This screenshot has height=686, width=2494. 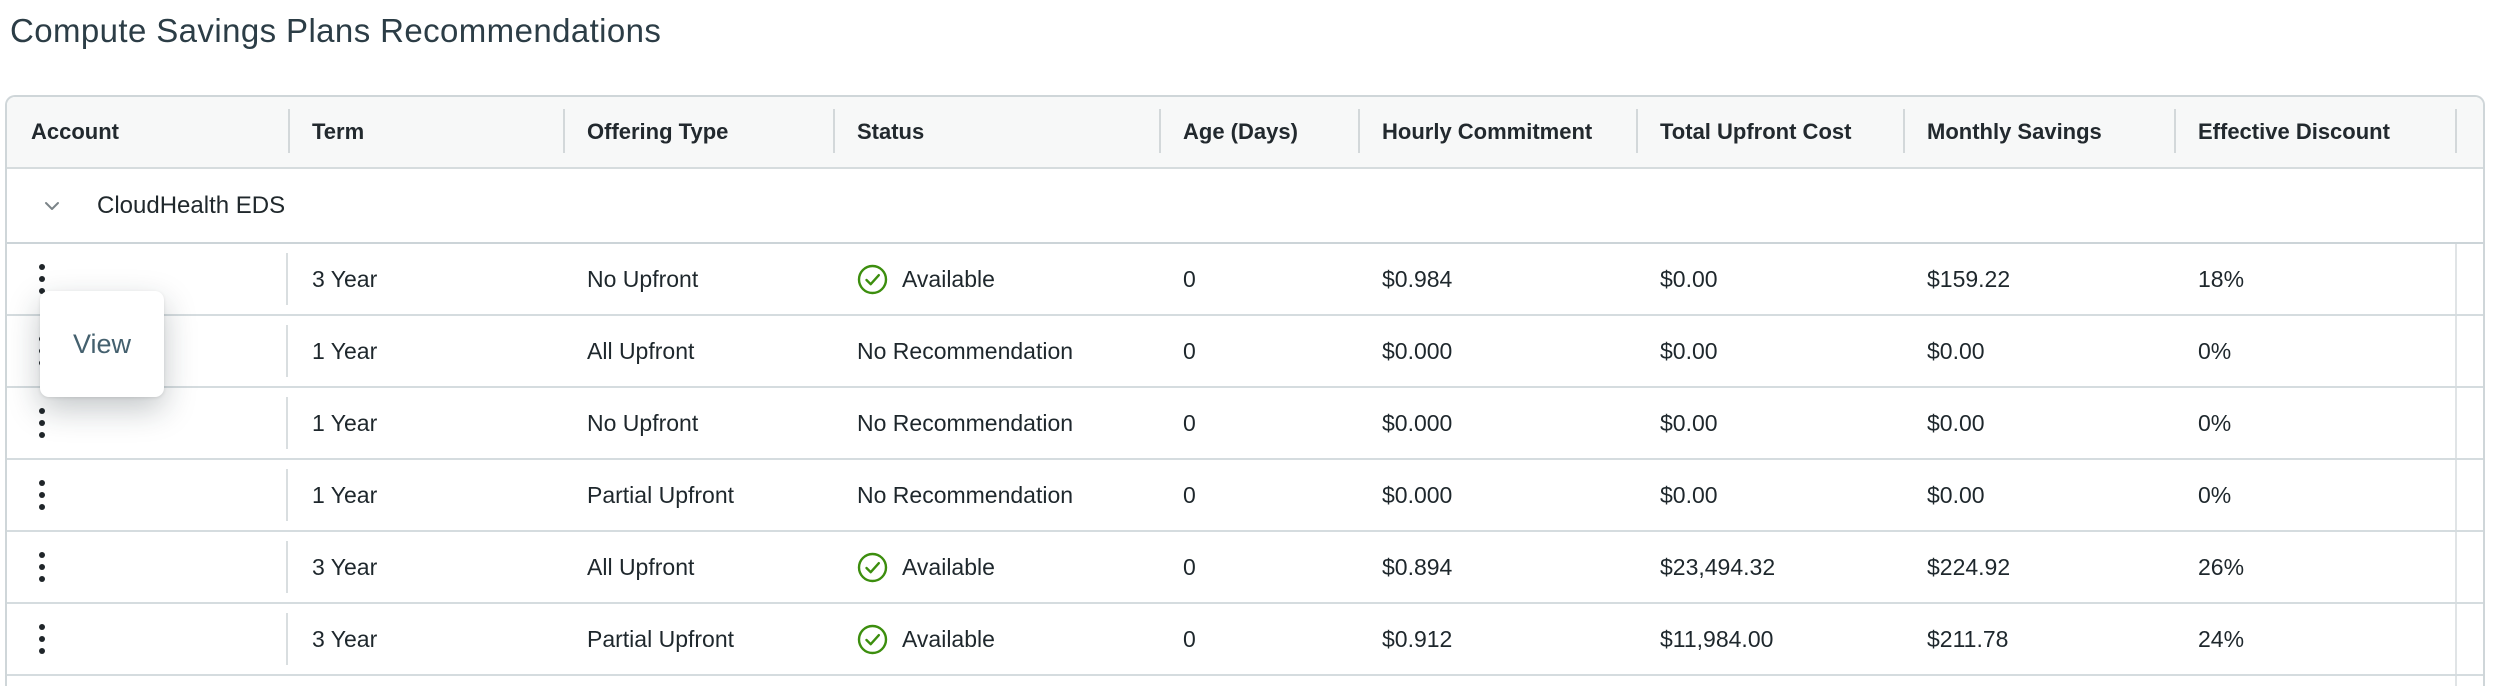 I want to click on hourly-commitment-cell, so click(x=1497, y=681).